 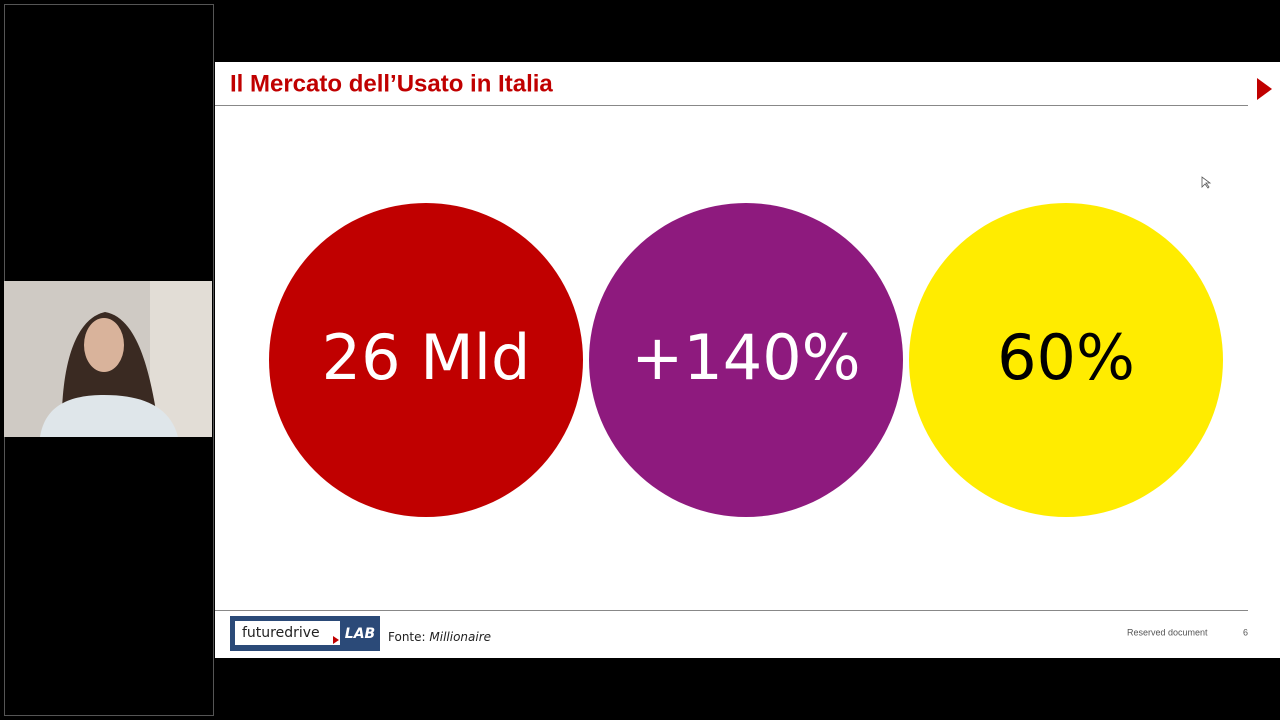 I want to click on mouse-cursor, so click(x=1206, y=182).